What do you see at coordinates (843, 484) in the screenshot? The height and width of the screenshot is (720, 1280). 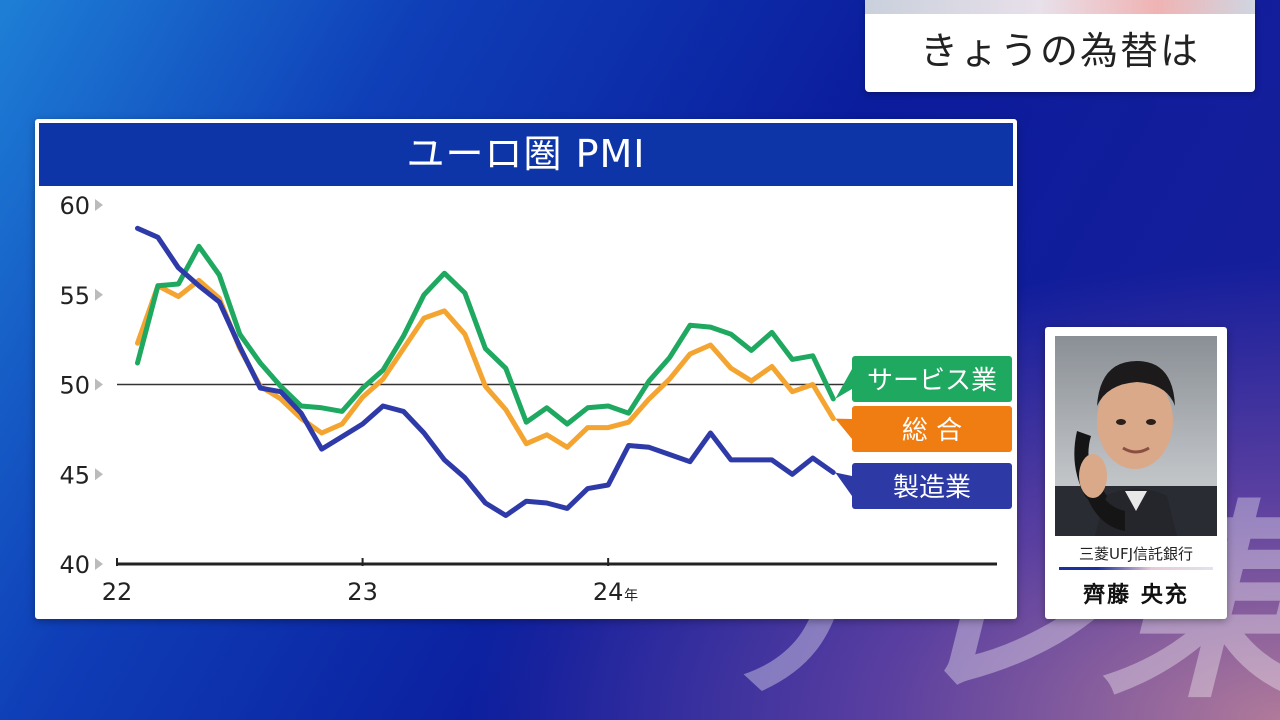 I see `legend-manufacturing-pointer` at bounding box center [843, 484].